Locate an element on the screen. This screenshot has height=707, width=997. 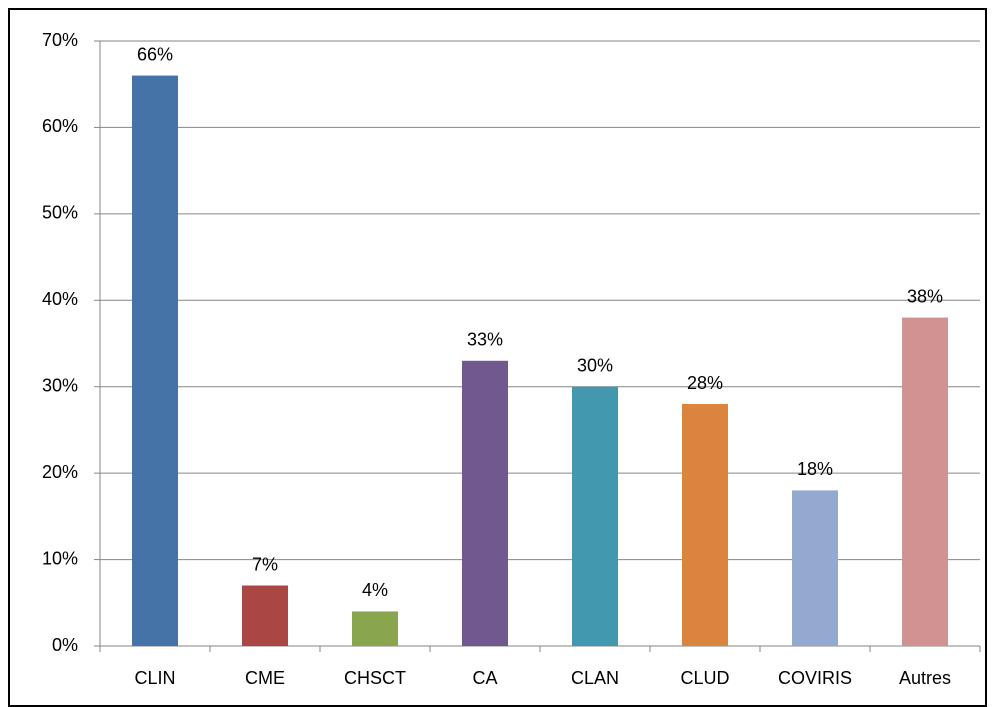
data-label: 33% is located at coordinates (485, 340).